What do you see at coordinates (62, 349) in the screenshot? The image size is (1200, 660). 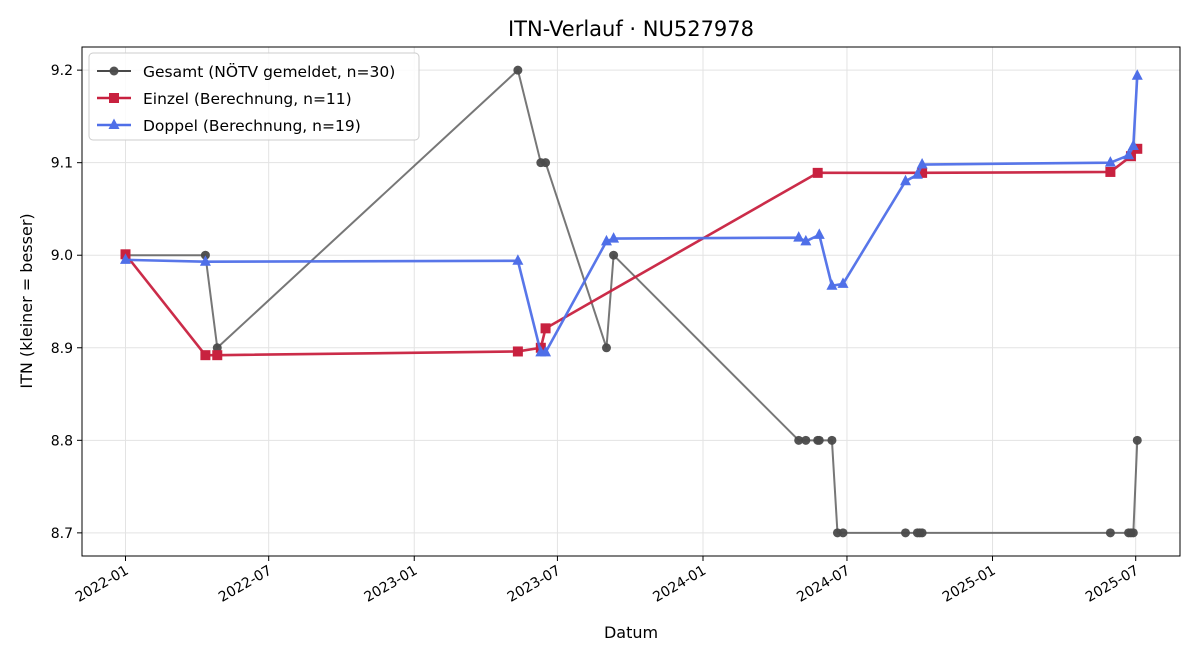 I see `y-tick-label: 8.9` at bounding box center [62, 349].